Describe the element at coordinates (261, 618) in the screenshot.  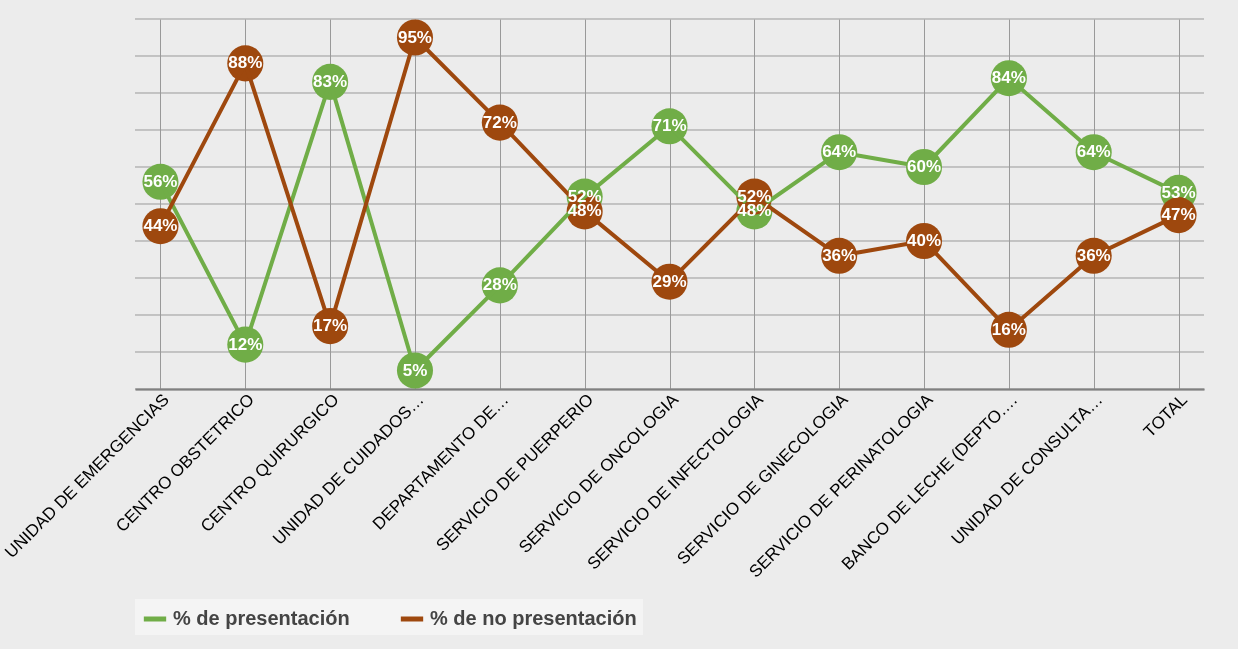
I see `legend-label: % de presentación` at that location.